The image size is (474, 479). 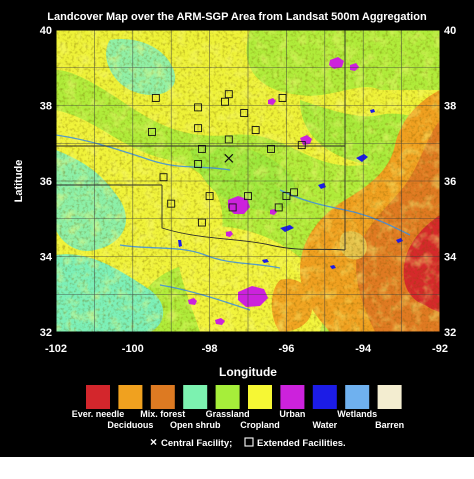 What do you see at coordinates (450, 31) in the screenshot?
I see `y-tick-label-right: 40` at bounding box center [450, 31].